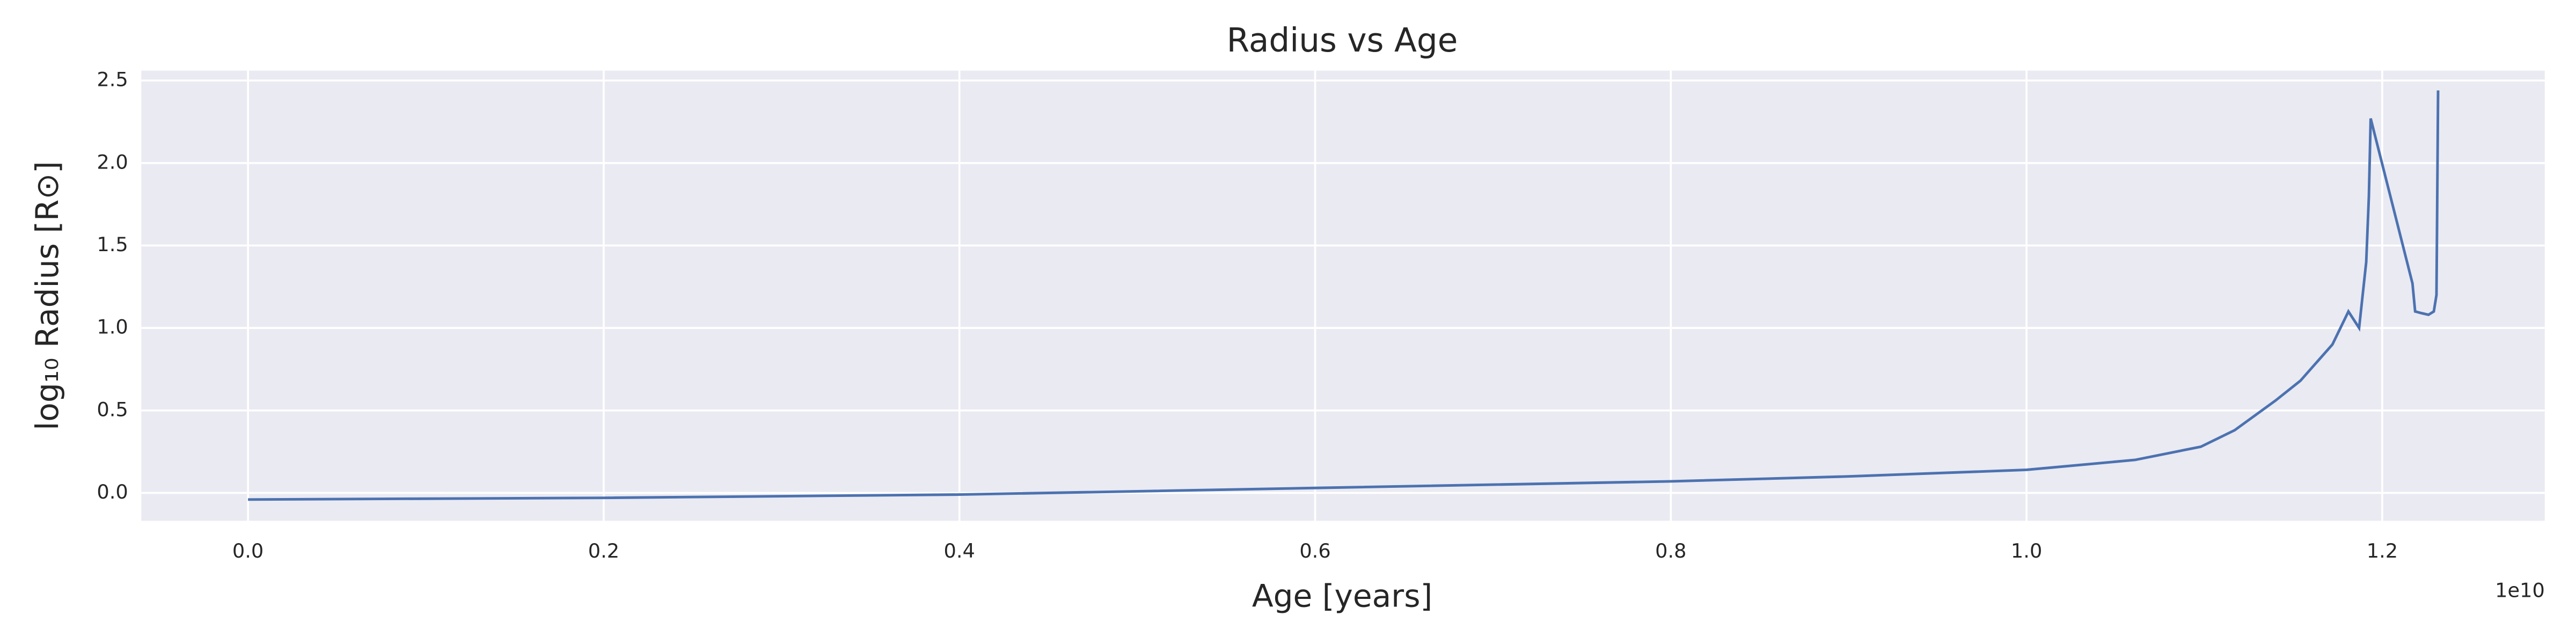 The image size is (2576, 644). Describe the element at coordinates (47, 295) in the screenshot. I see `y-axis-label: log₁₀ Radius [R⊙]` at that location.